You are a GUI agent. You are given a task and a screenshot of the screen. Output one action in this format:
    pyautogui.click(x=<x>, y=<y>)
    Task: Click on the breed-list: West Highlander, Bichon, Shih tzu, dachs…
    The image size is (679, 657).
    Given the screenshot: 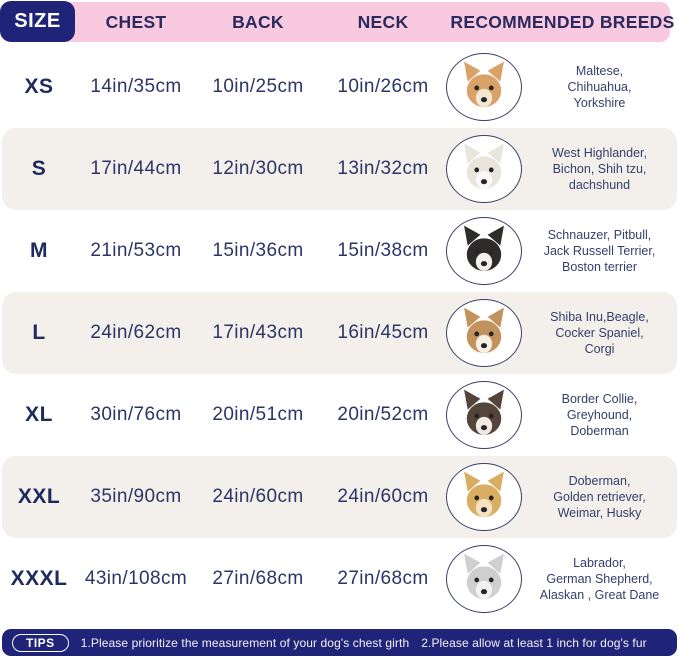 What is the action you would take?
    pyautogui.click(x=599, y=169)
    